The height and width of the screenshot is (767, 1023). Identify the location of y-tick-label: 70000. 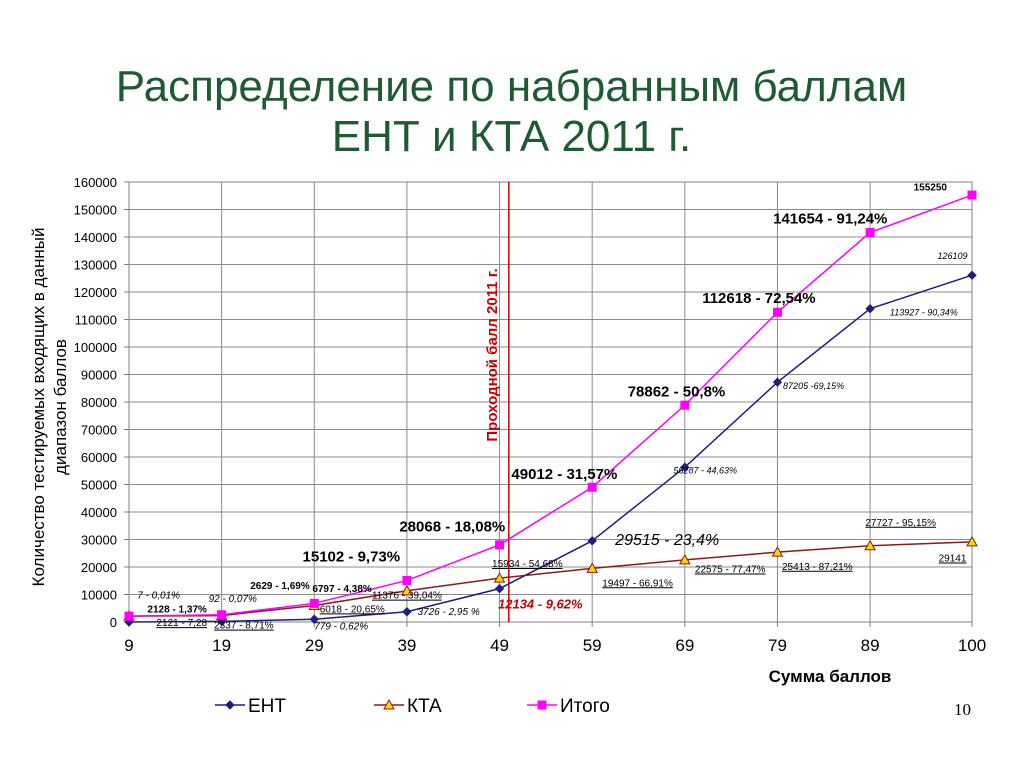
(99, 430).